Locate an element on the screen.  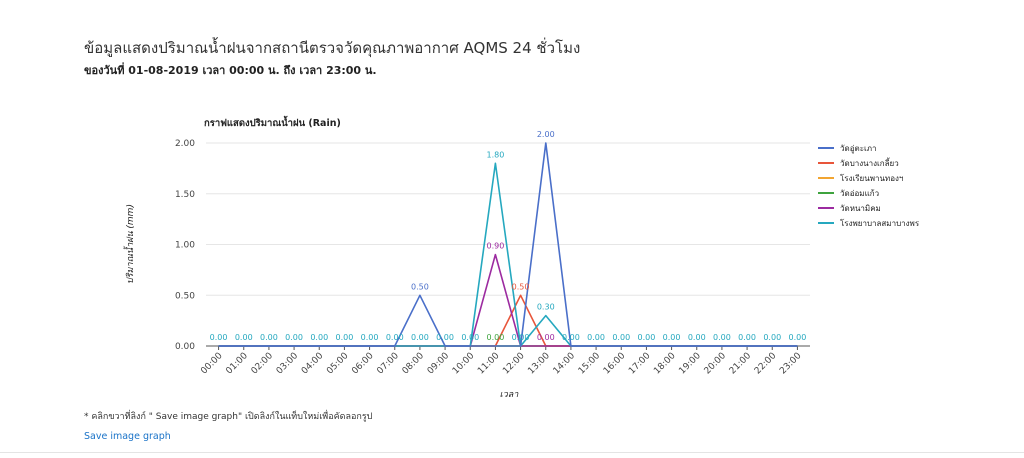
y-tick-label: 0.00 is located at coordinates (185, 347).